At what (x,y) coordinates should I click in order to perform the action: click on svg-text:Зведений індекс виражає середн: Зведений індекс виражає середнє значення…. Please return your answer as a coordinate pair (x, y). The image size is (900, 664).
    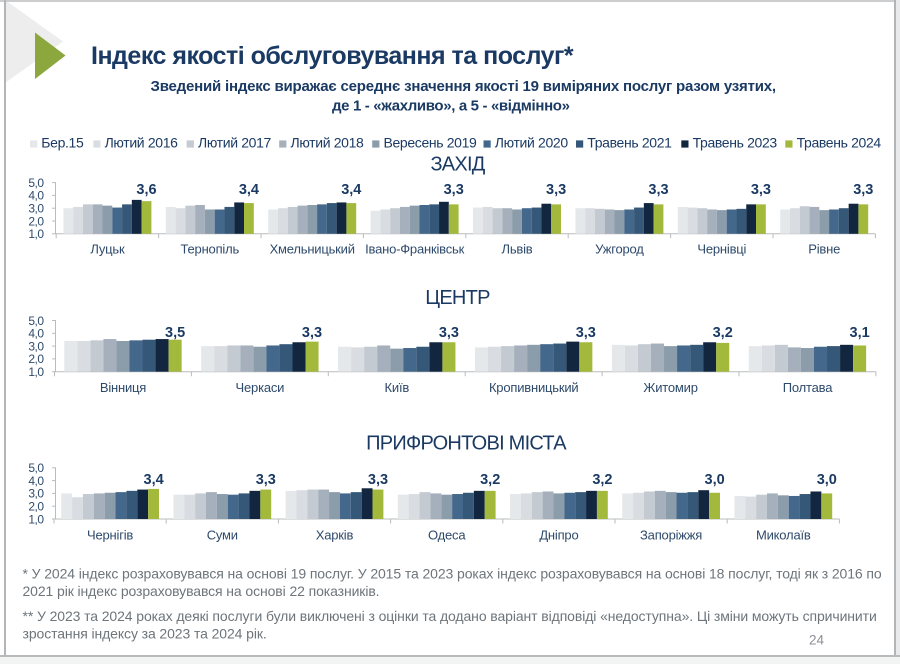
    Looking at the image, I should click on (463, 86).